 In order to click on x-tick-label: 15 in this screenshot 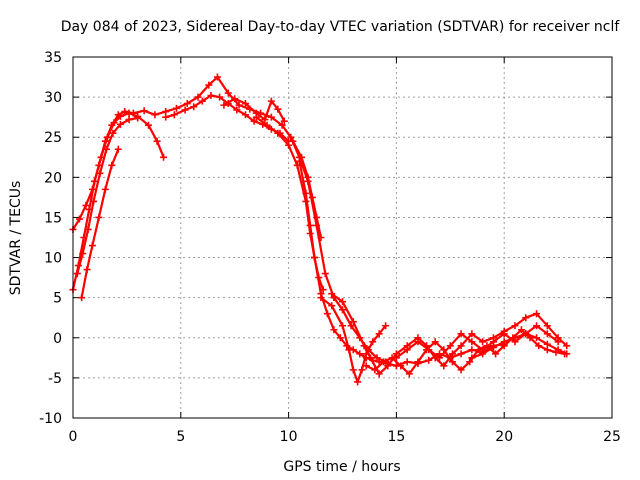, I will do `click(396, 437)`.